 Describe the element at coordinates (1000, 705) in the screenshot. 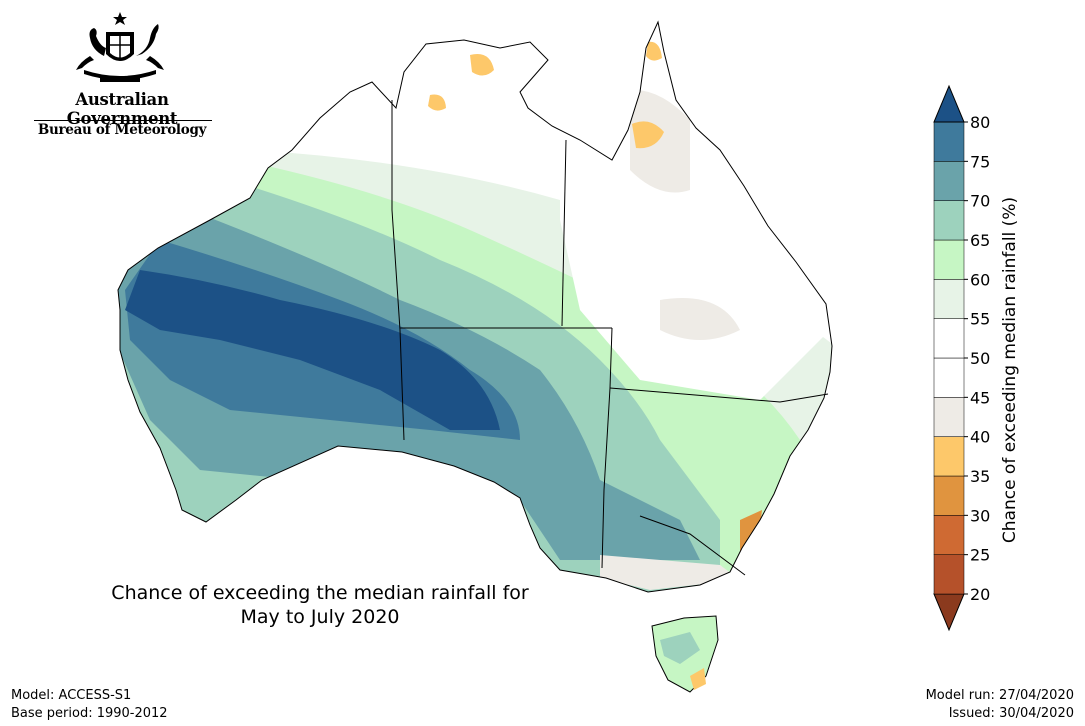

I see `footer-right: Model run: 27/04/2020 Issued: 30/04/2020` at that location.